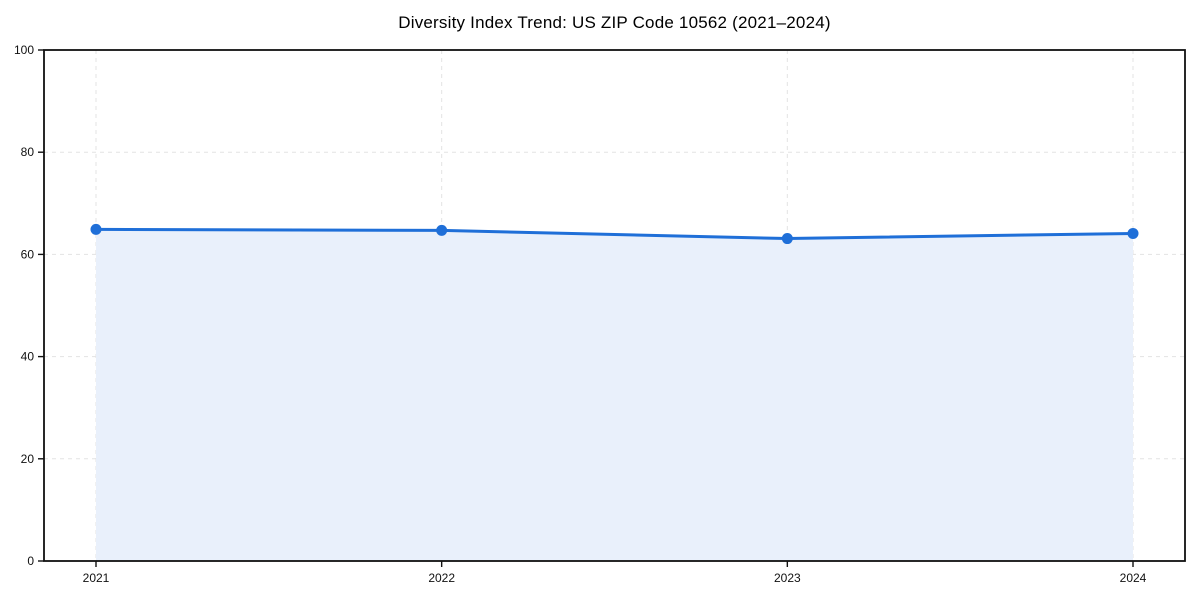  What do you see at coordinates (28, 152) in the screenshot?
I see `y-tick-label: 80` at bounding box center [28, 152].